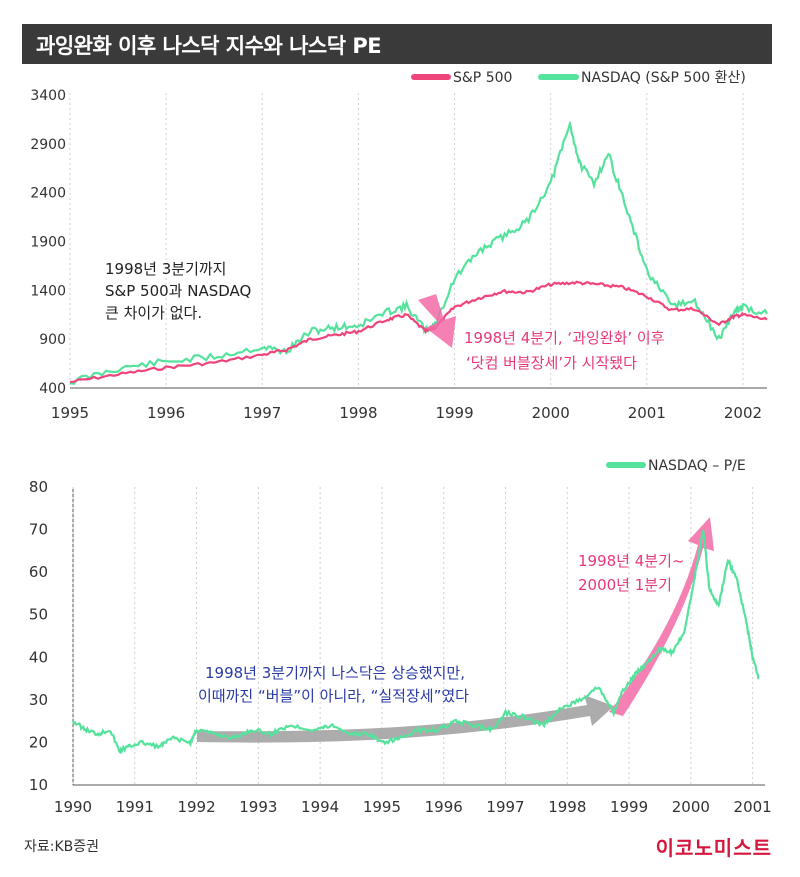  What do you see at coordinates (564, 338) in the screenshot?
I see `annotation-line: 1998년 4분기, ‘과잉완화’ 이후` at bounding box center [564, 338].